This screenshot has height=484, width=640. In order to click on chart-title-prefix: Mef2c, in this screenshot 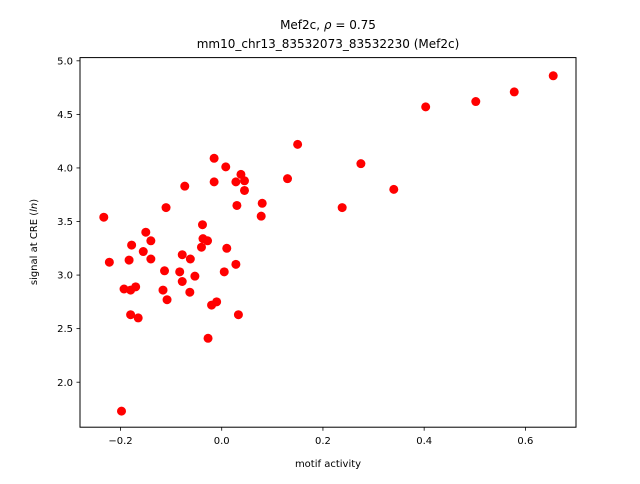, I will do `click(302, 25)`.